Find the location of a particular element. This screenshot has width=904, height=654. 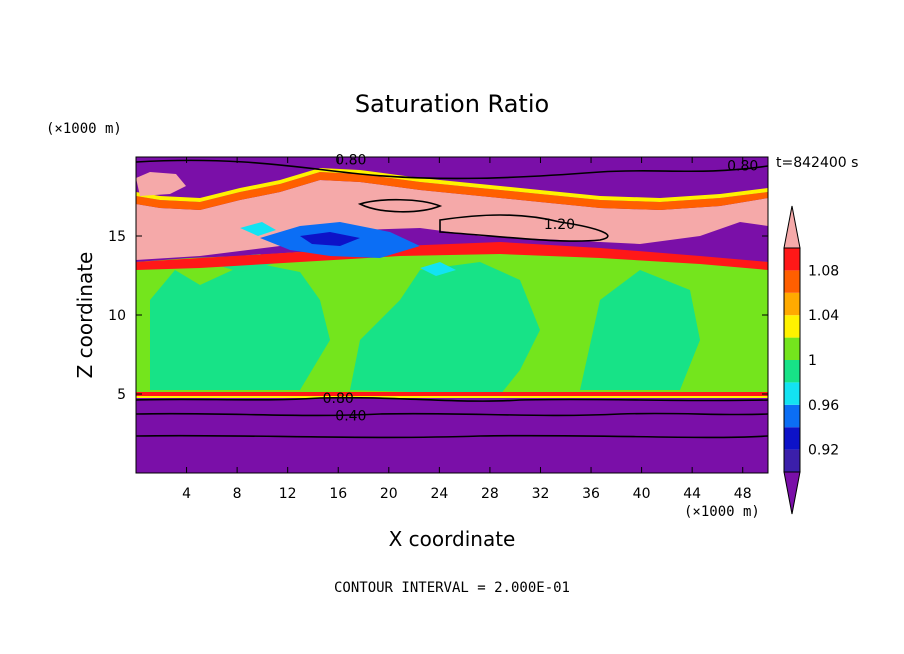

y-tick-label: 15 is located at coordinates (117, 237).